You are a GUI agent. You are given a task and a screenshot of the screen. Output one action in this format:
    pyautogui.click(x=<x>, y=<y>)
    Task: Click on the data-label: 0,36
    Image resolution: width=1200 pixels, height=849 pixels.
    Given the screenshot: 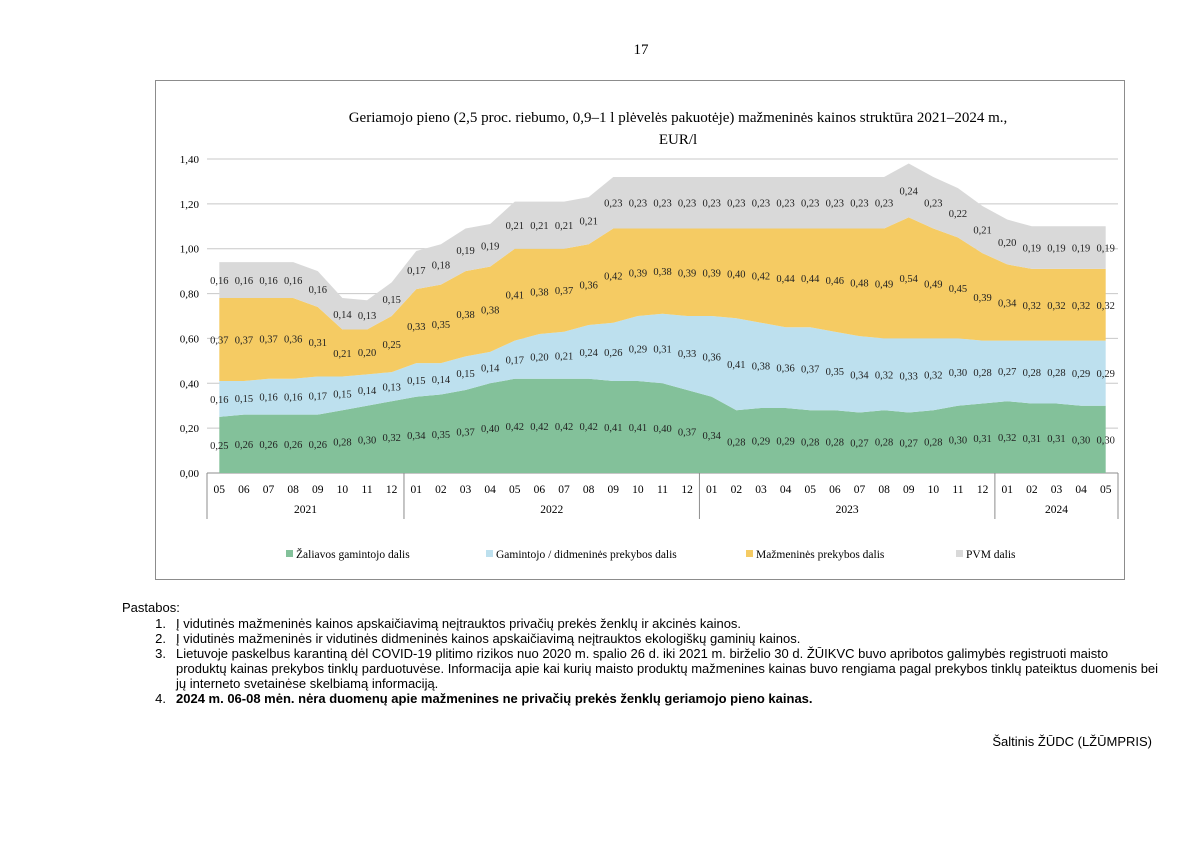 What is the action you would take?
    pyautogui.click(x=293, y=339)
    